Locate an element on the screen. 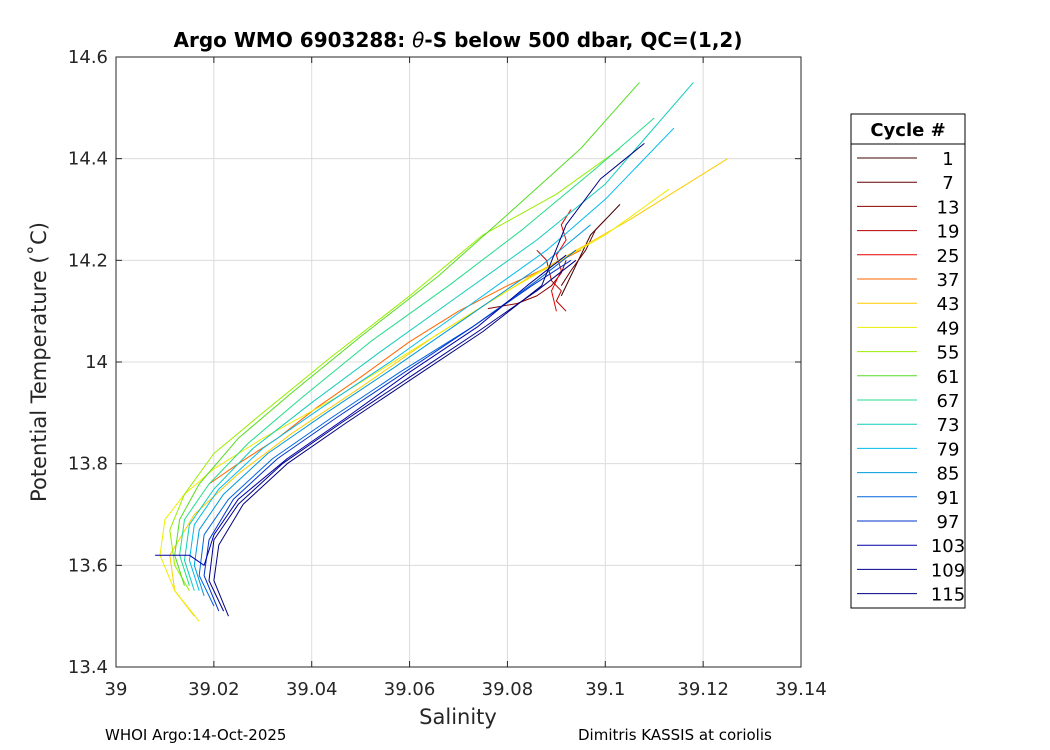 This screenshot has width=1050, height=750. legend-label-cycle-85: 85 is located at coordinates (948, 474).